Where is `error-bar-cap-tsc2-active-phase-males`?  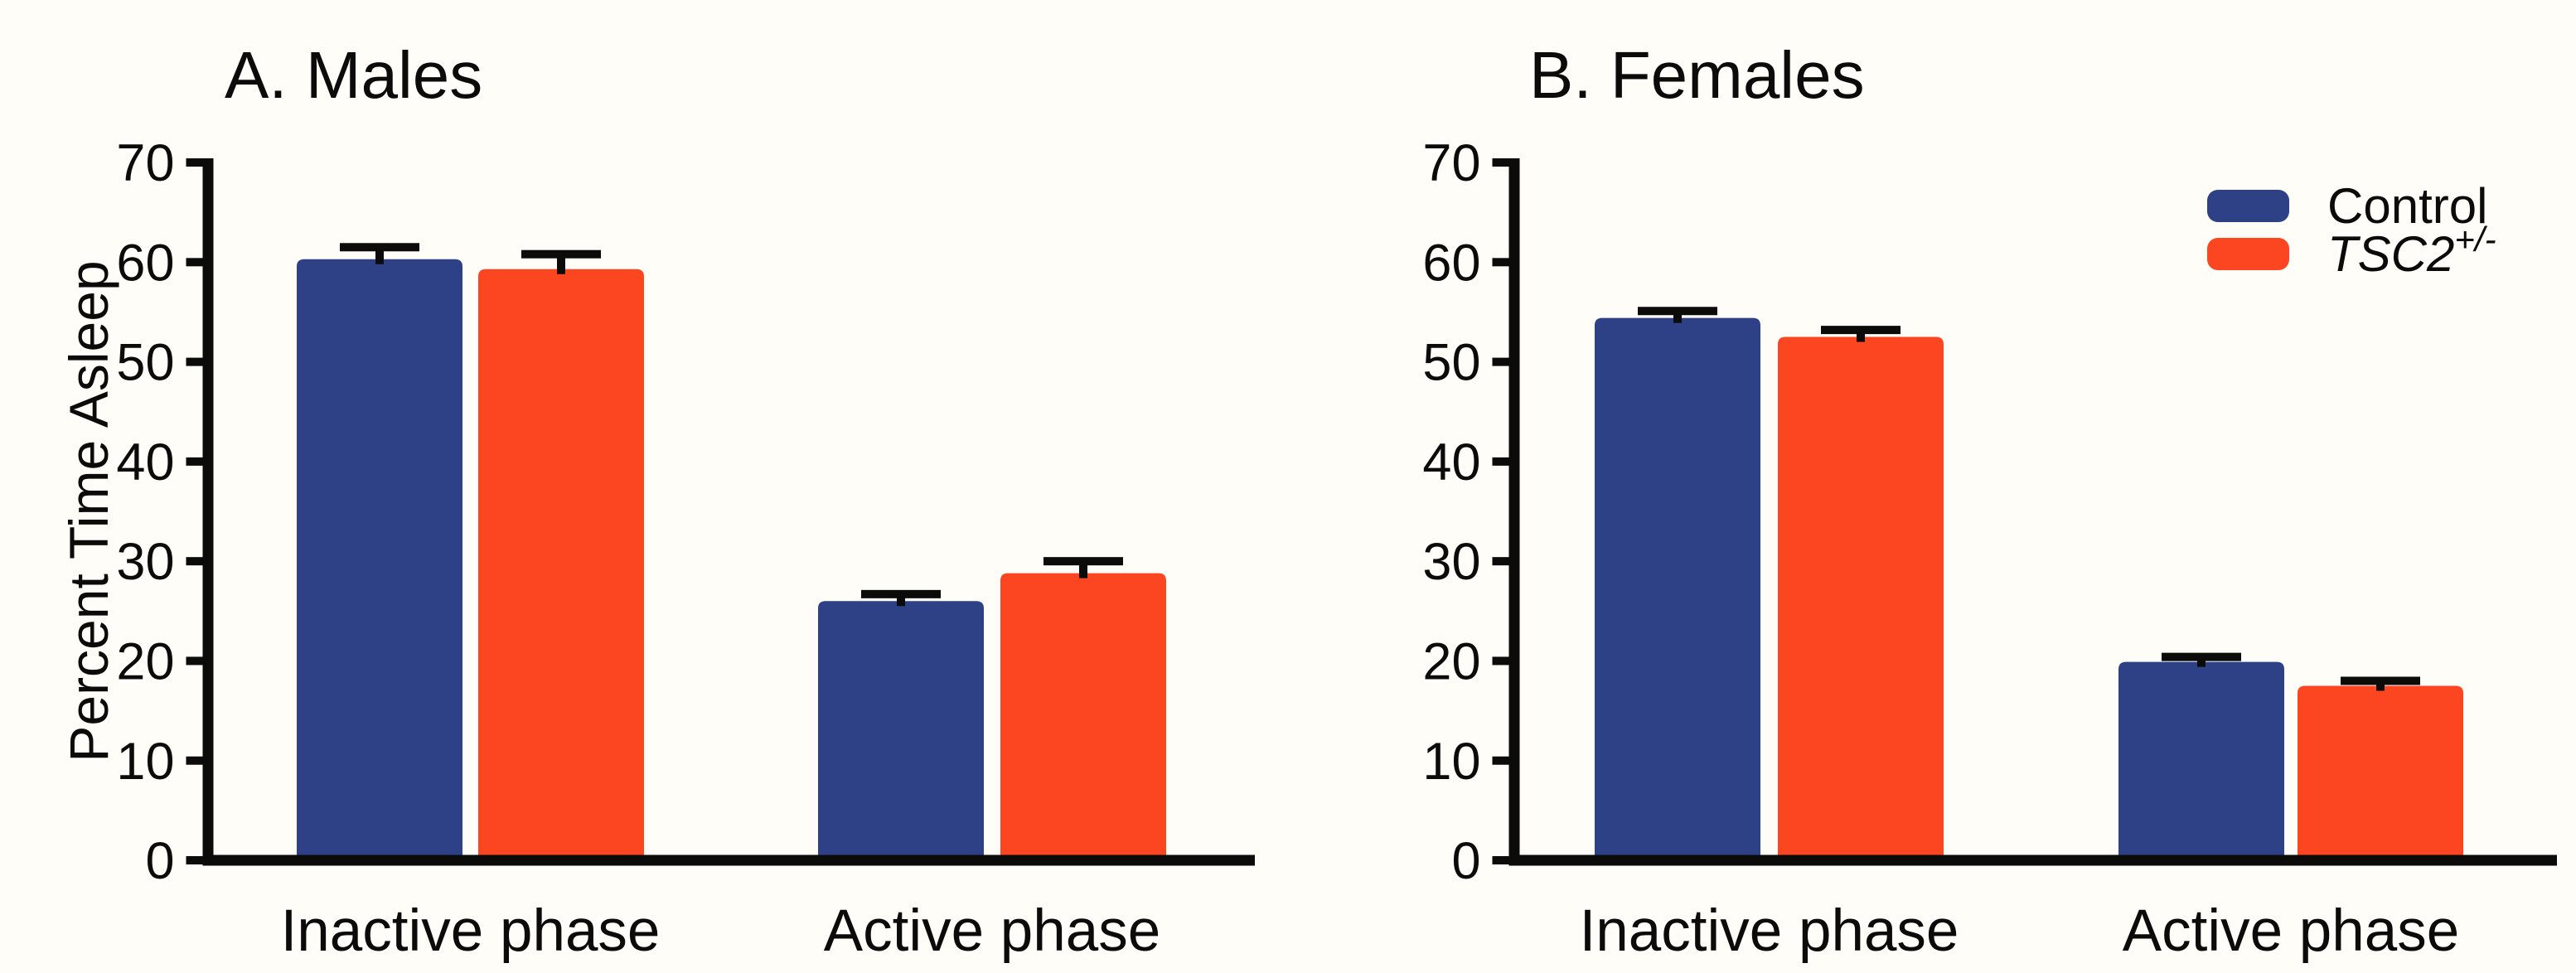 error-bar-cap-tsc2-active-phase-males is located at coordinates (1083, 561).